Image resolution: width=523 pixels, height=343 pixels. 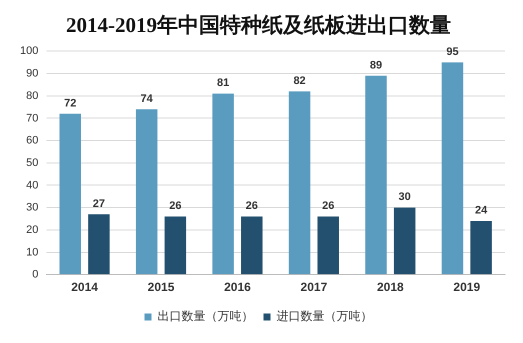 What do you see at coordinates (206, 316) in the screenshot?
I see `legend-label: 出口数量（万吨）` at bounding box center [206, 316].